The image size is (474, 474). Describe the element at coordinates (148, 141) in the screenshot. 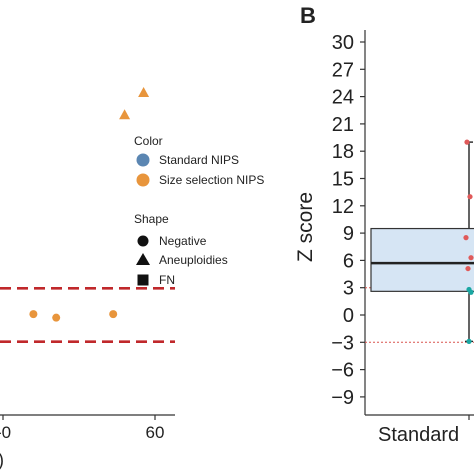

I see `legend-color-title: Color` at that location.